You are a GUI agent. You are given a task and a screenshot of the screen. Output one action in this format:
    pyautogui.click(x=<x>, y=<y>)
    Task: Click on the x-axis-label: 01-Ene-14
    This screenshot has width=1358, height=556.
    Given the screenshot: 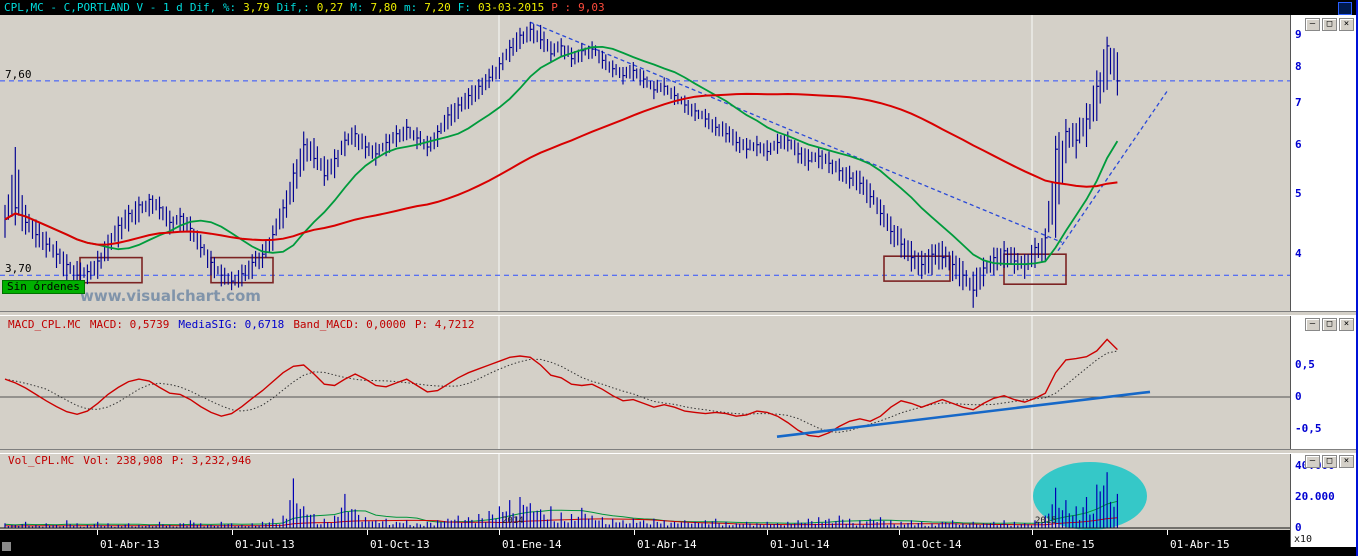 What is the action you would take?
    pyautogui.click(x=532, y=544)
    